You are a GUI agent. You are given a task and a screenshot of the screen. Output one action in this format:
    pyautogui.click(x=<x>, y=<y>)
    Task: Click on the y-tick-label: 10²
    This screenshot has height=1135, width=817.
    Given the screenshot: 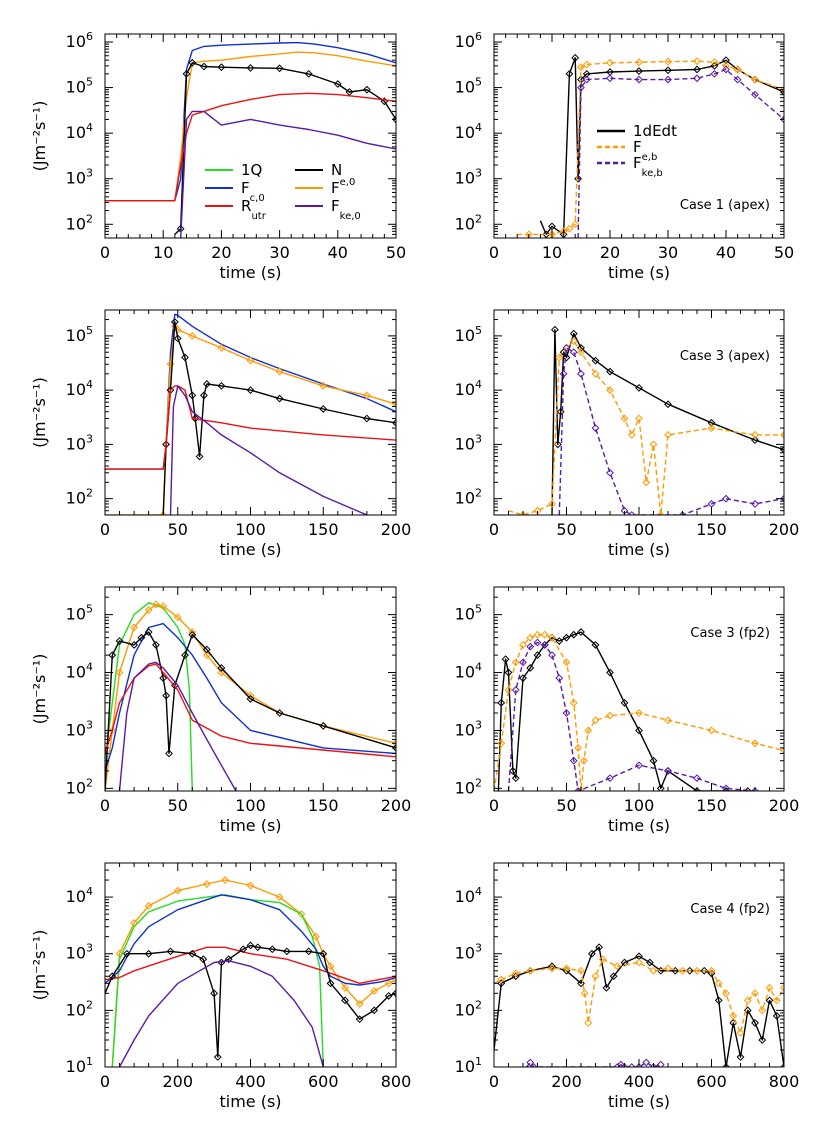 What is the action you would take?
    pyautogui.click(x=79, y=786)
    